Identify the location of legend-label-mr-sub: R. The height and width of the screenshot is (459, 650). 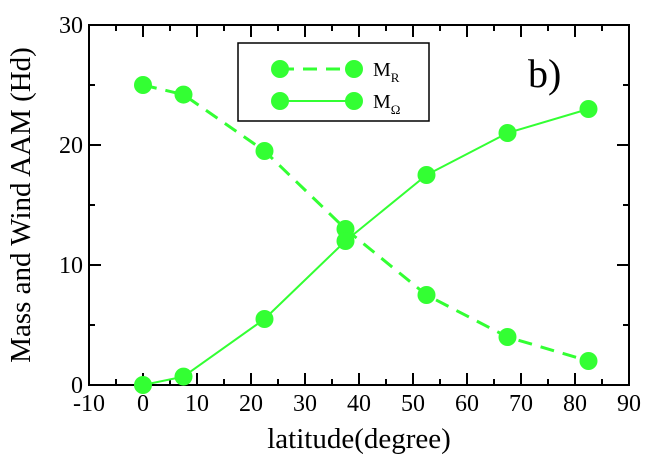
(395, 77).